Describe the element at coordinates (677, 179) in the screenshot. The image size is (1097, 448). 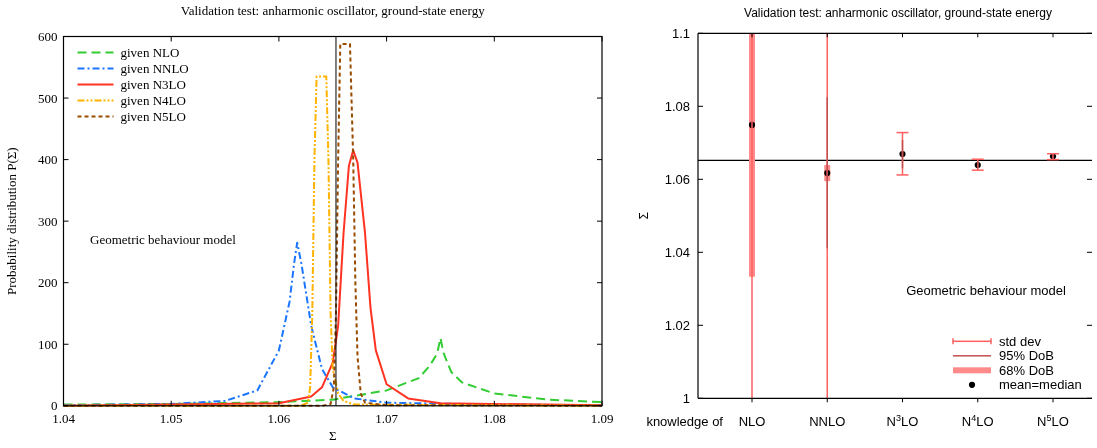
I see `y-tick-label: 1.06` at that location.